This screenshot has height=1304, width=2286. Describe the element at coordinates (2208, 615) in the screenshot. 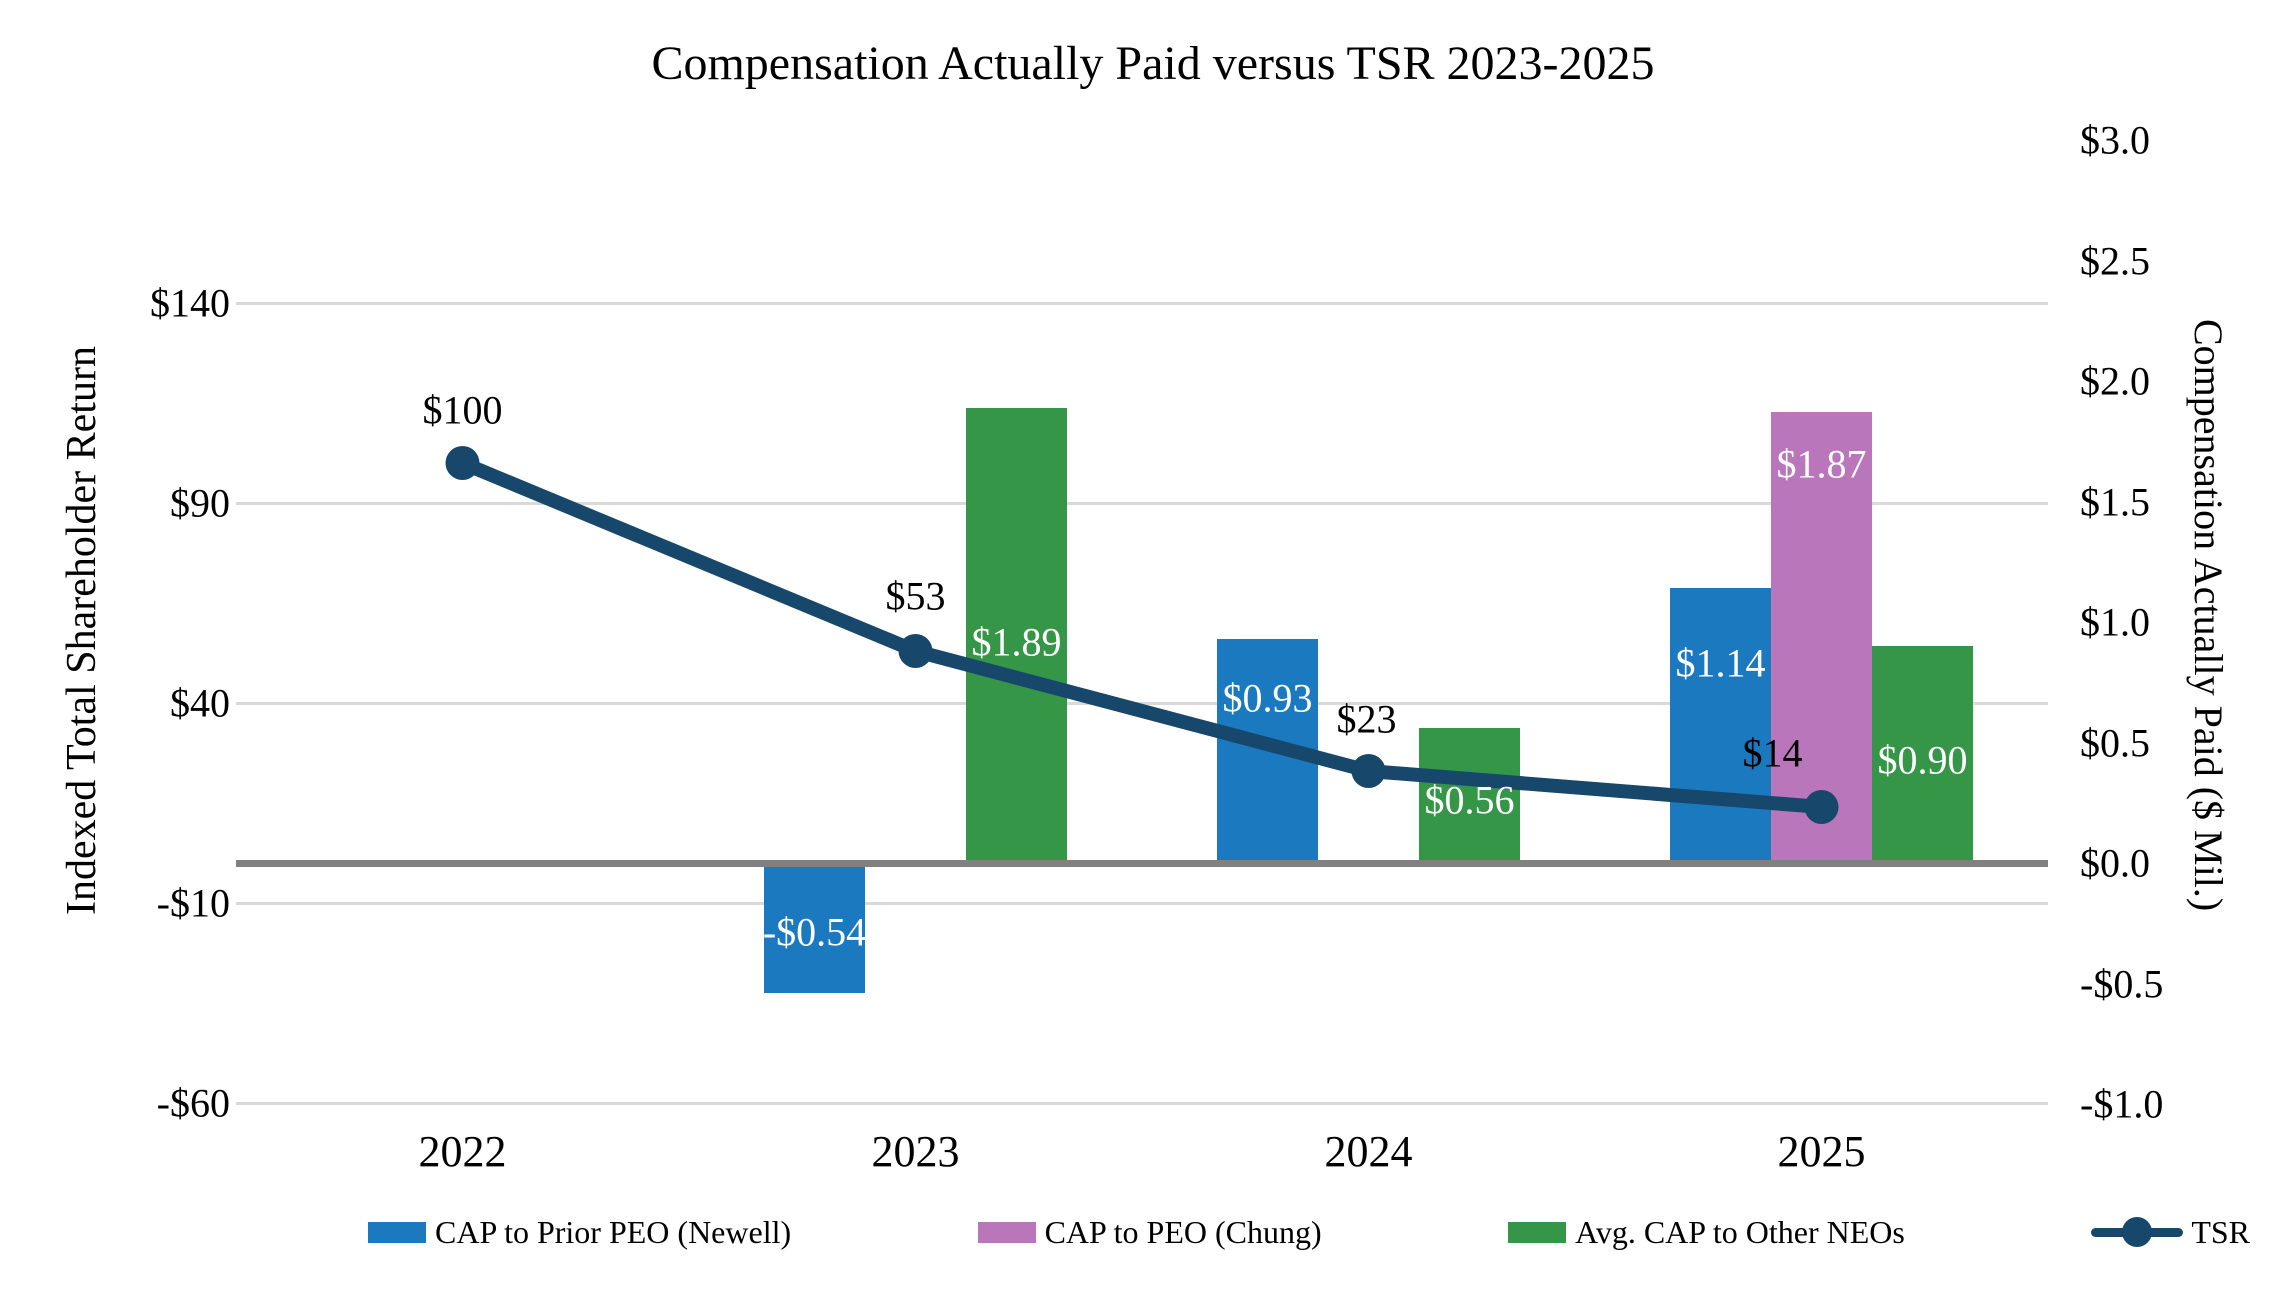

I see `right-axis-title: Compensation Actually Paid ($ Mil.)` at that location.